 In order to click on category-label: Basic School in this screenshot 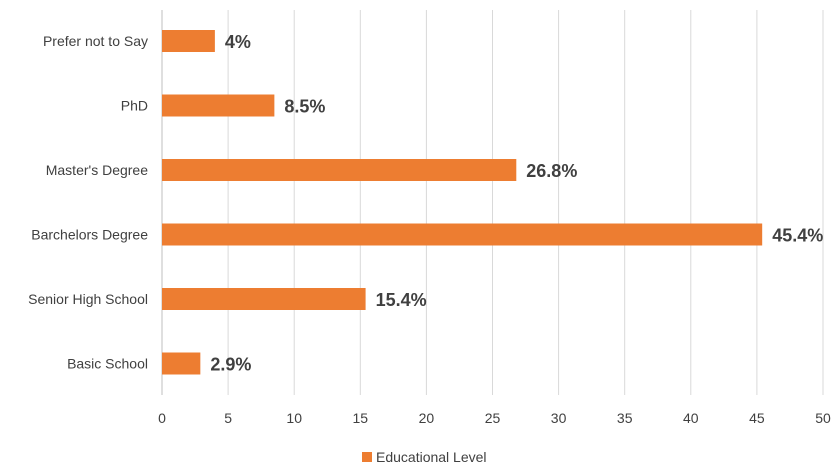, I will do `click(107, 364)`.